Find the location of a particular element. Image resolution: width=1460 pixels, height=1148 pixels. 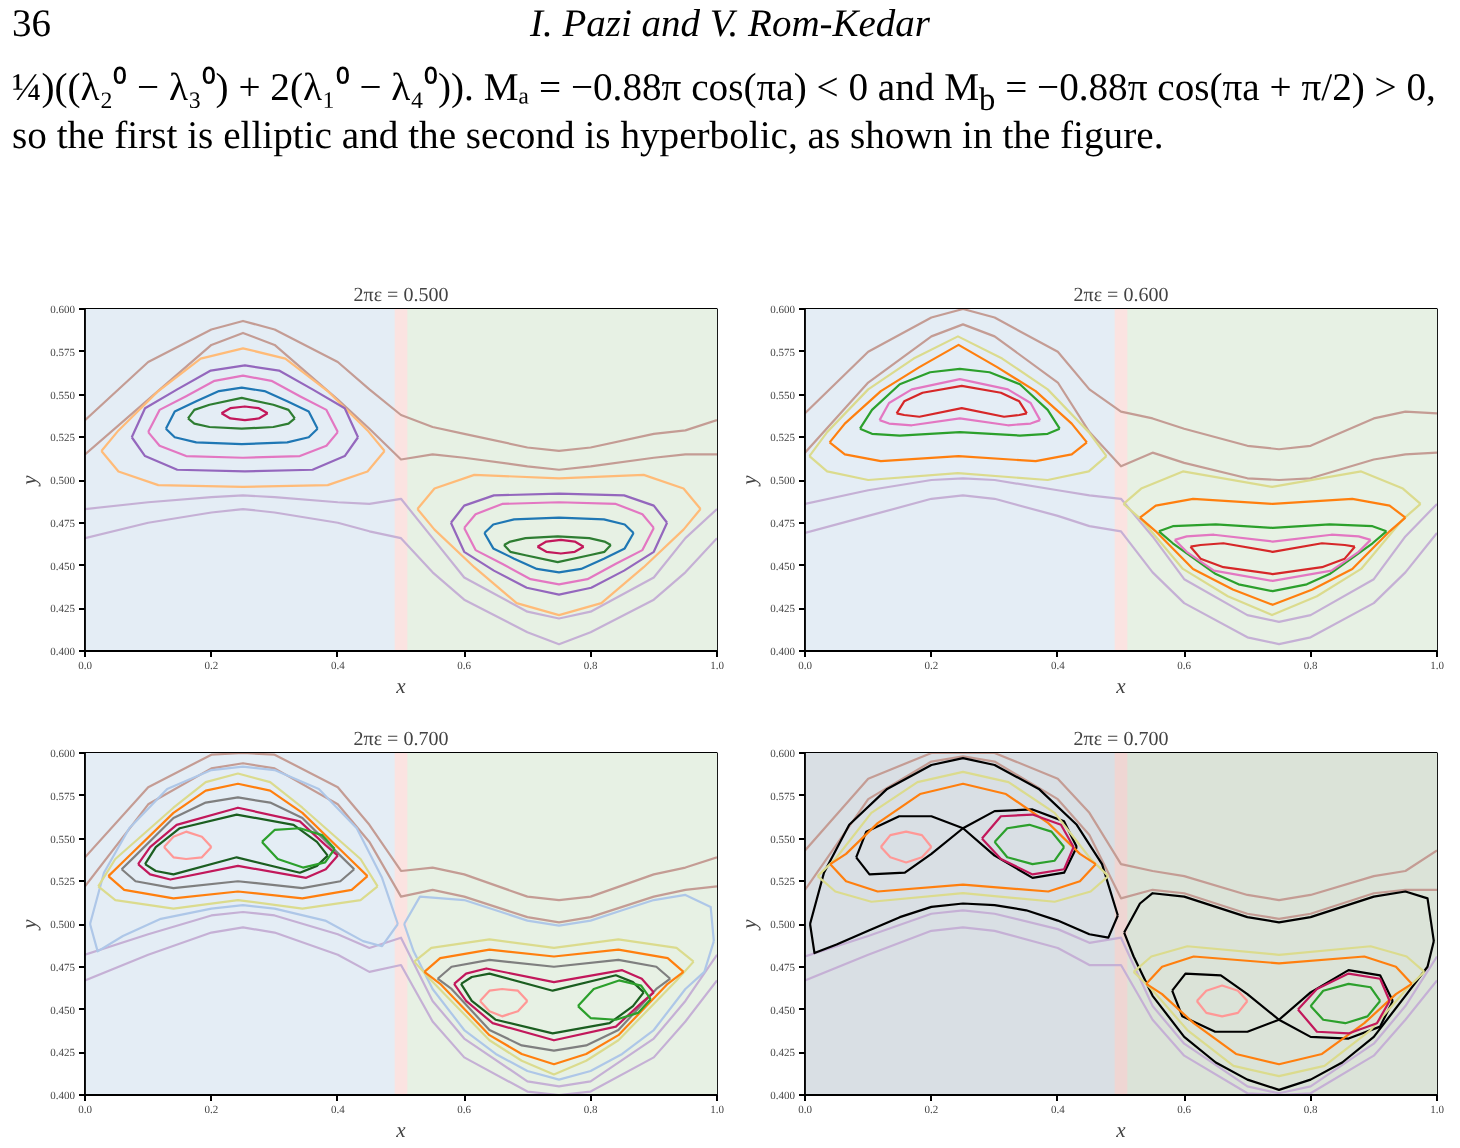

text: 36 is located at coordinates (31, 25).